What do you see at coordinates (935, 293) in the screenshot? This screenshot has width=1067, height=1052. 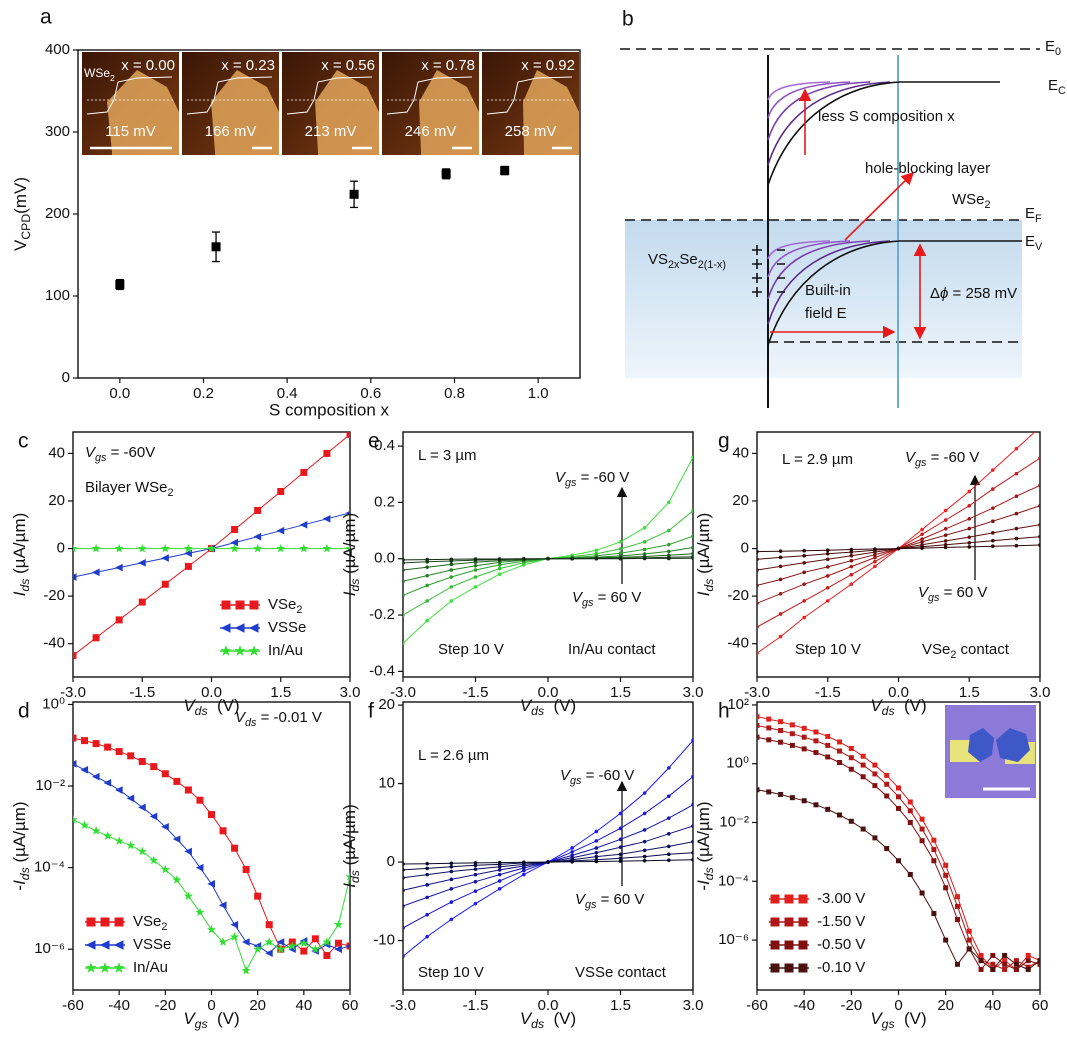 I see `text-segment: Δ` at bounding box center [935, 293].